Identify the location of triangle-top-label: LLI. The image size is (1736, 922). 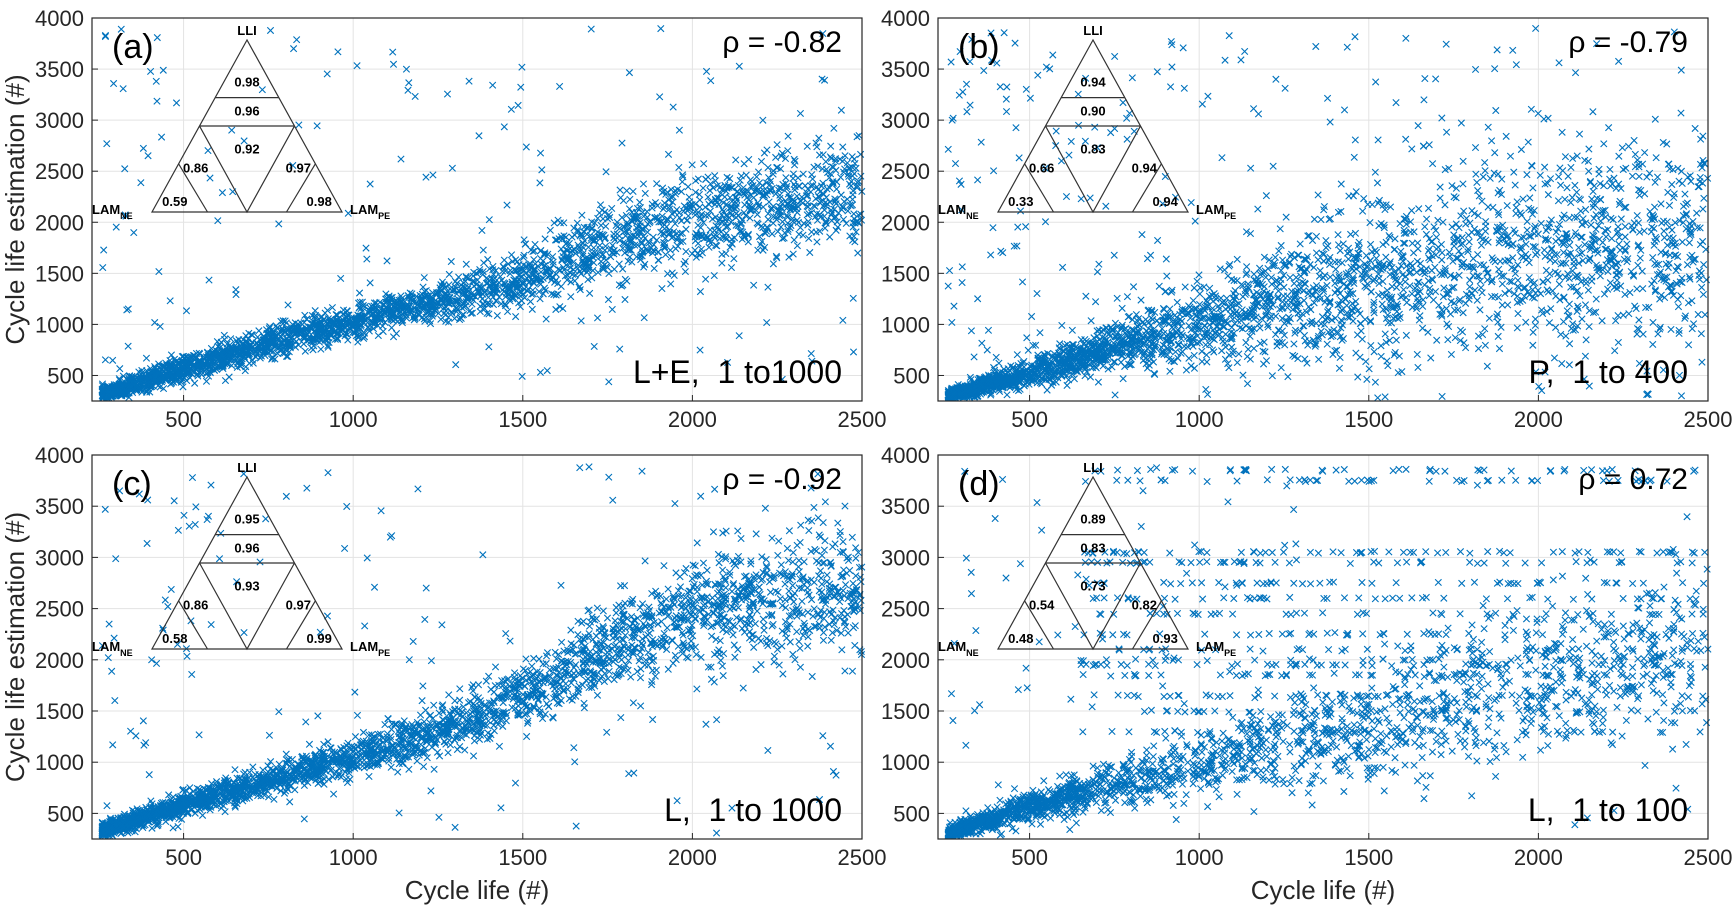
(247, 30).